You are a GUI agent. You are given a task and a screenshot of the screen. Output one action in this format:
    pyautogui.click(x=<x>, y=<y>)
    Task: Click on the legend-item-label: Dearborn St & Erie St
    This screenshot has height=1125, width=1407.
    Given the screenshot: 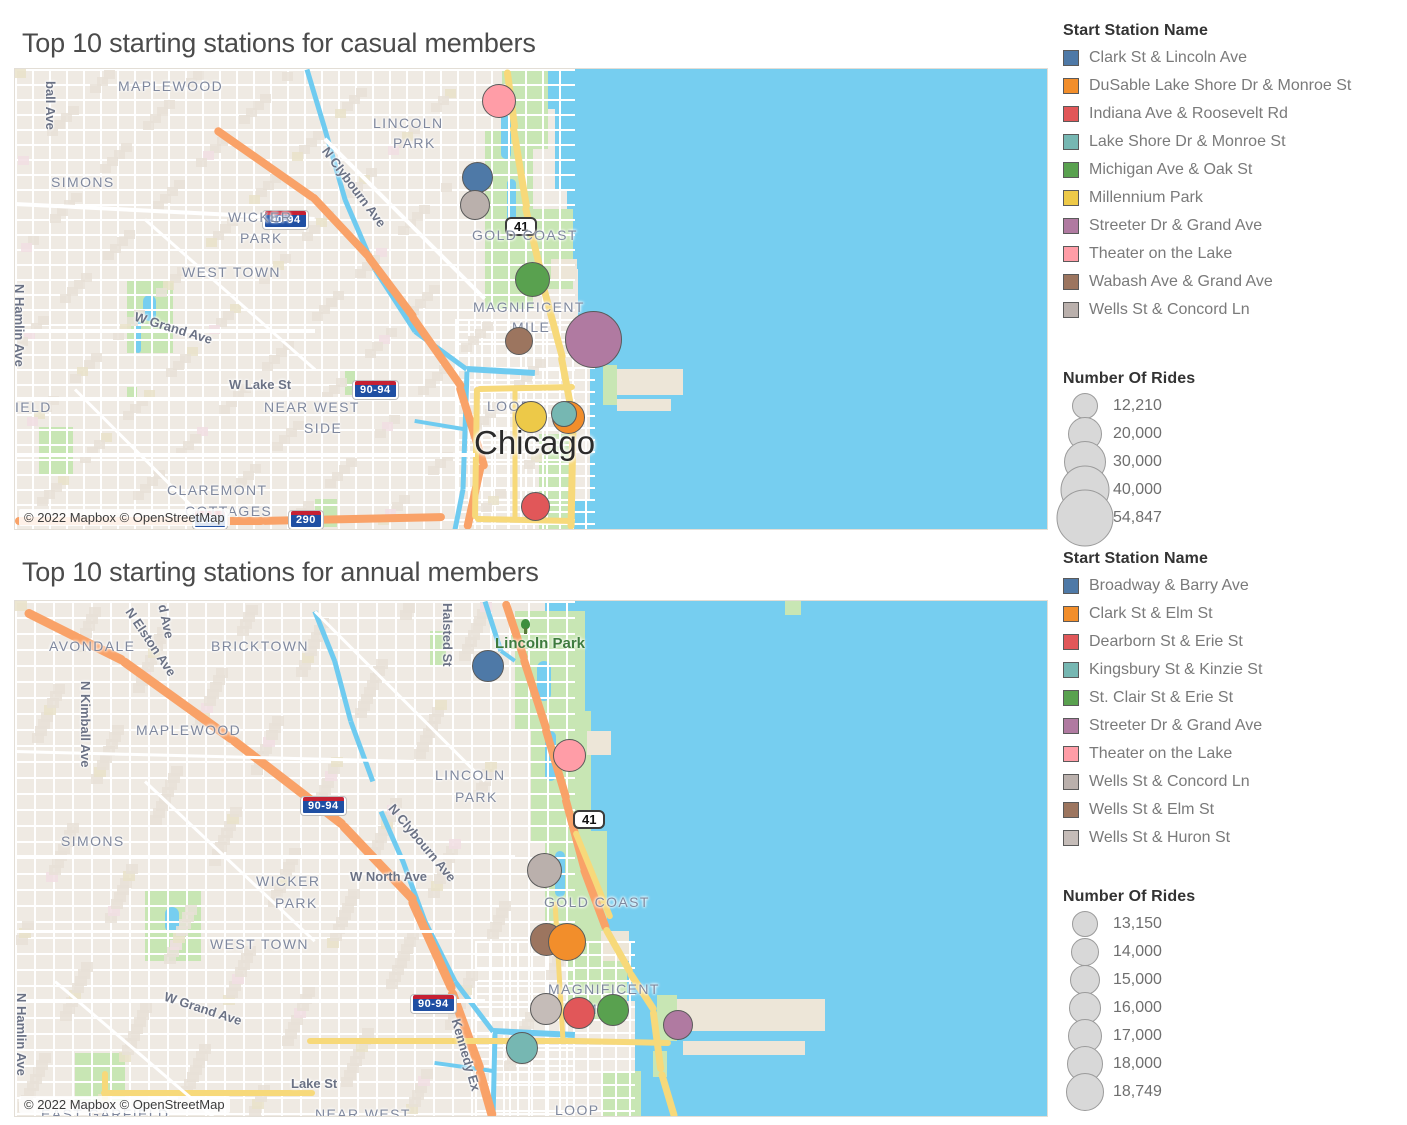 What is the action you would take?
    pyautogui.click(x=1166, y=641)
    